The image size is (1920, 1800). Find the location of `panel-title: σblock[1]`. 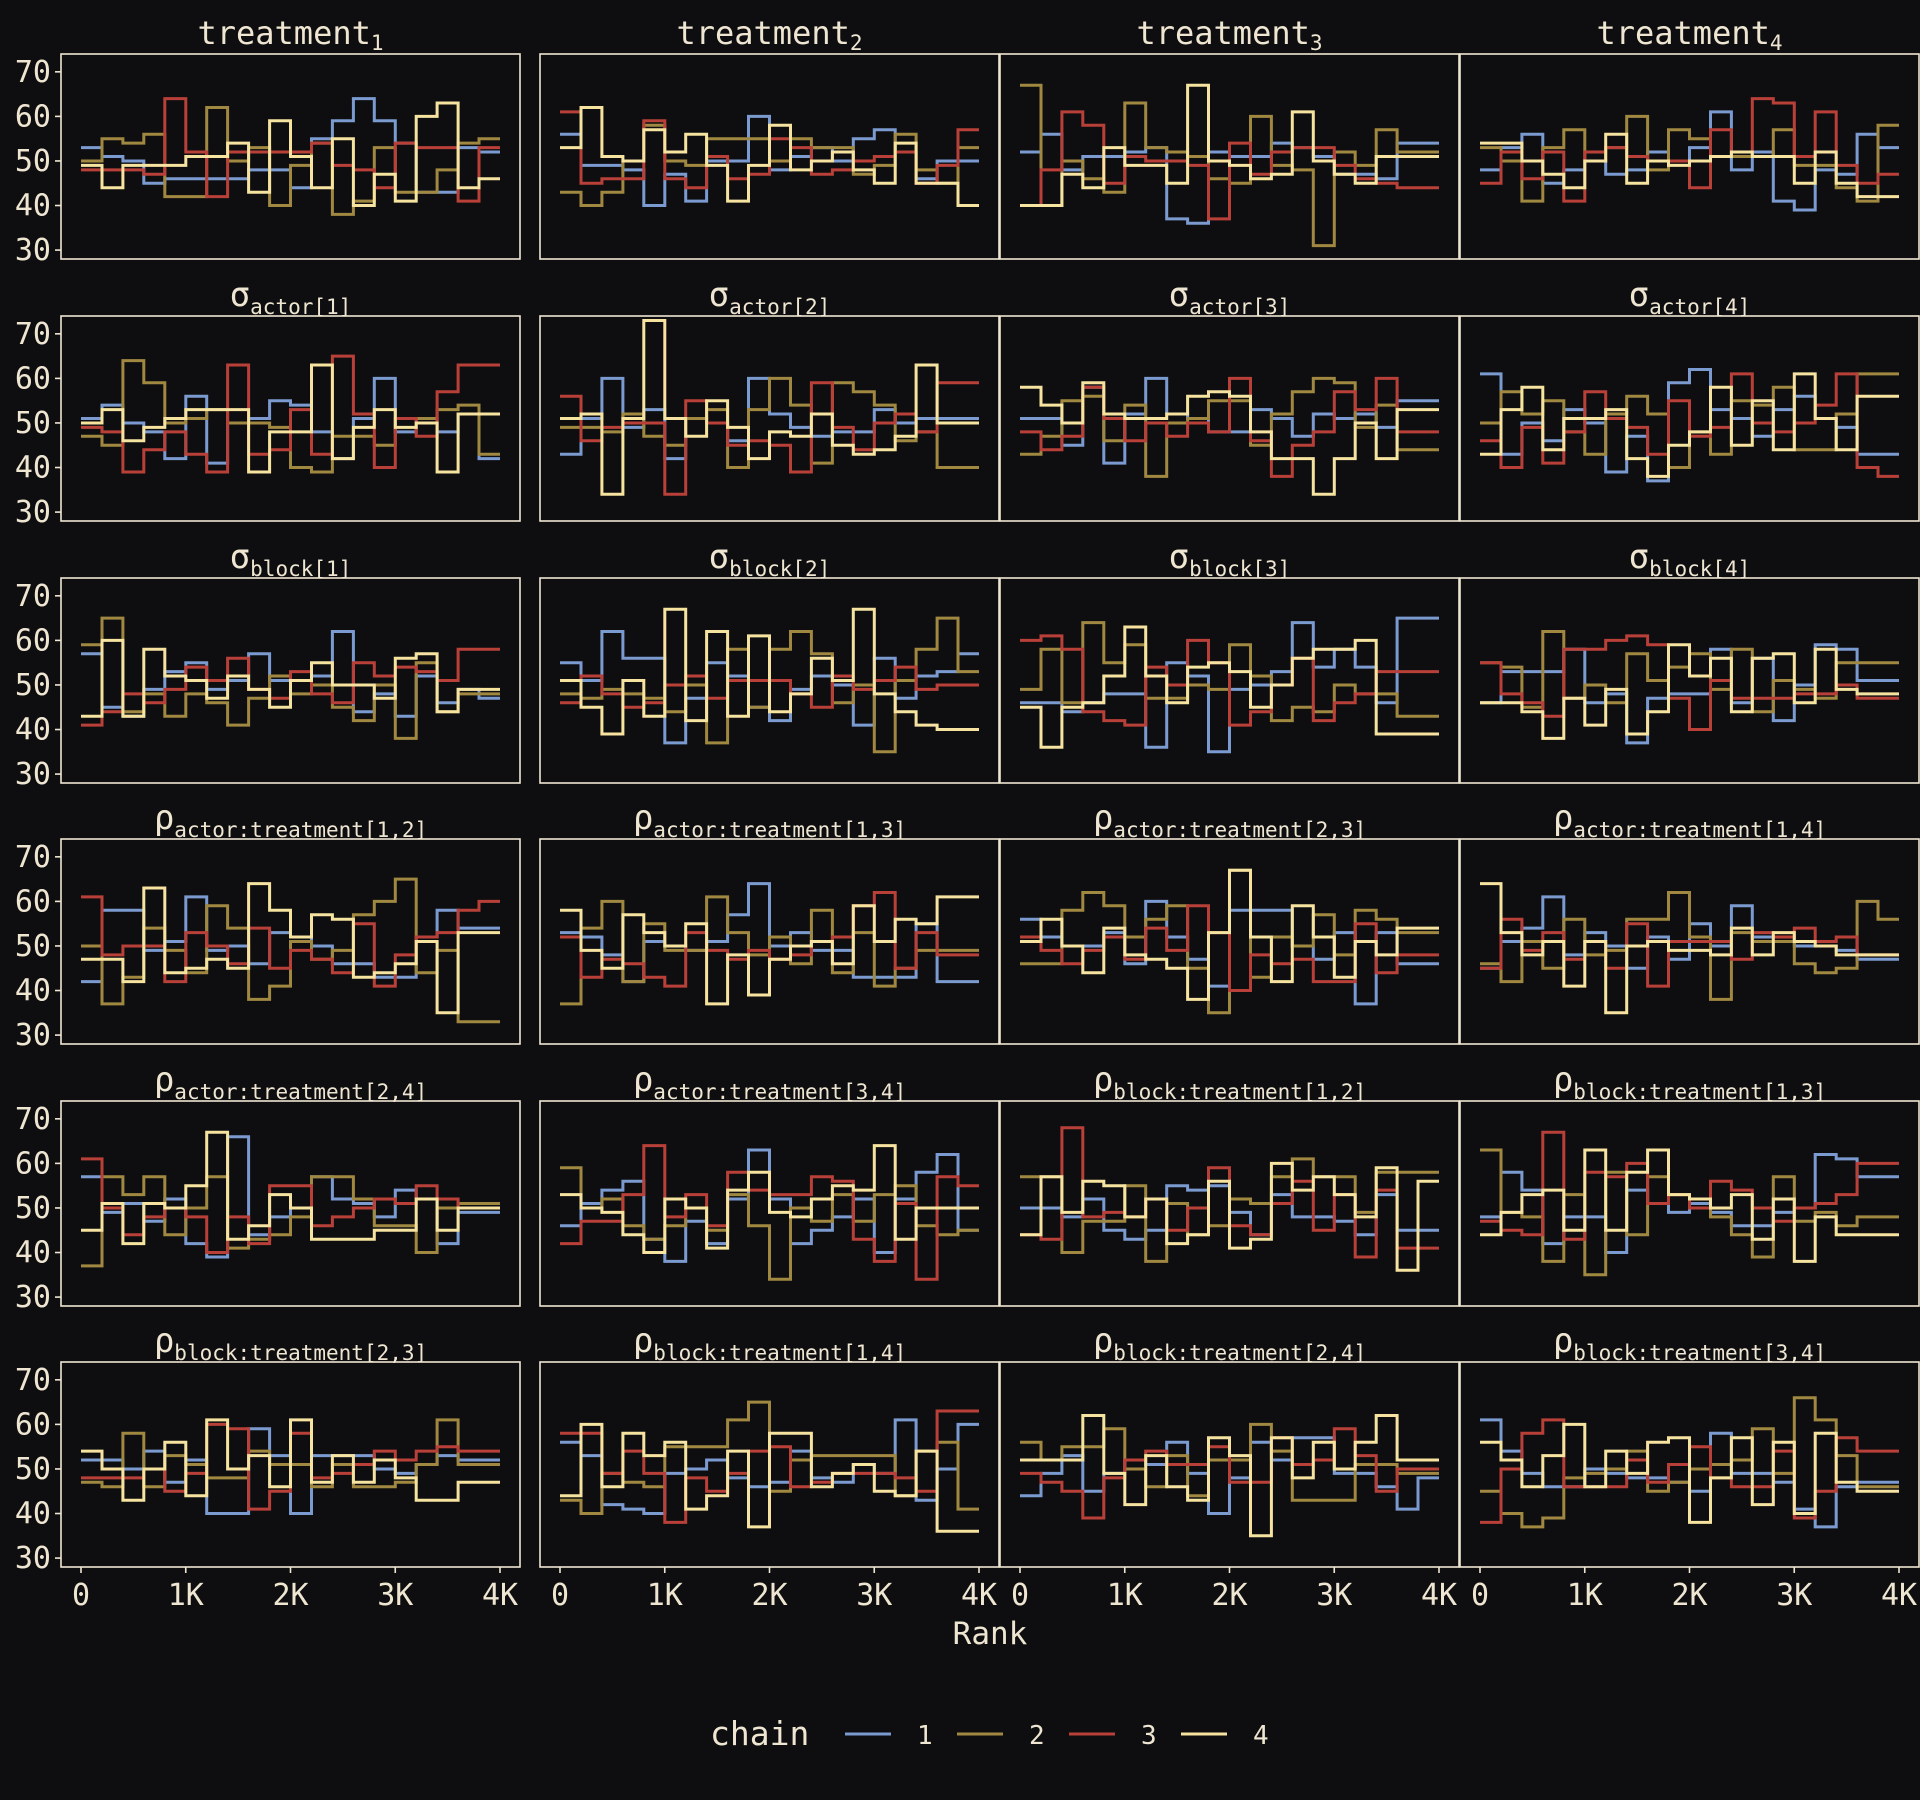

panel-title: σblock[1] is located at coordinates (291, 559).